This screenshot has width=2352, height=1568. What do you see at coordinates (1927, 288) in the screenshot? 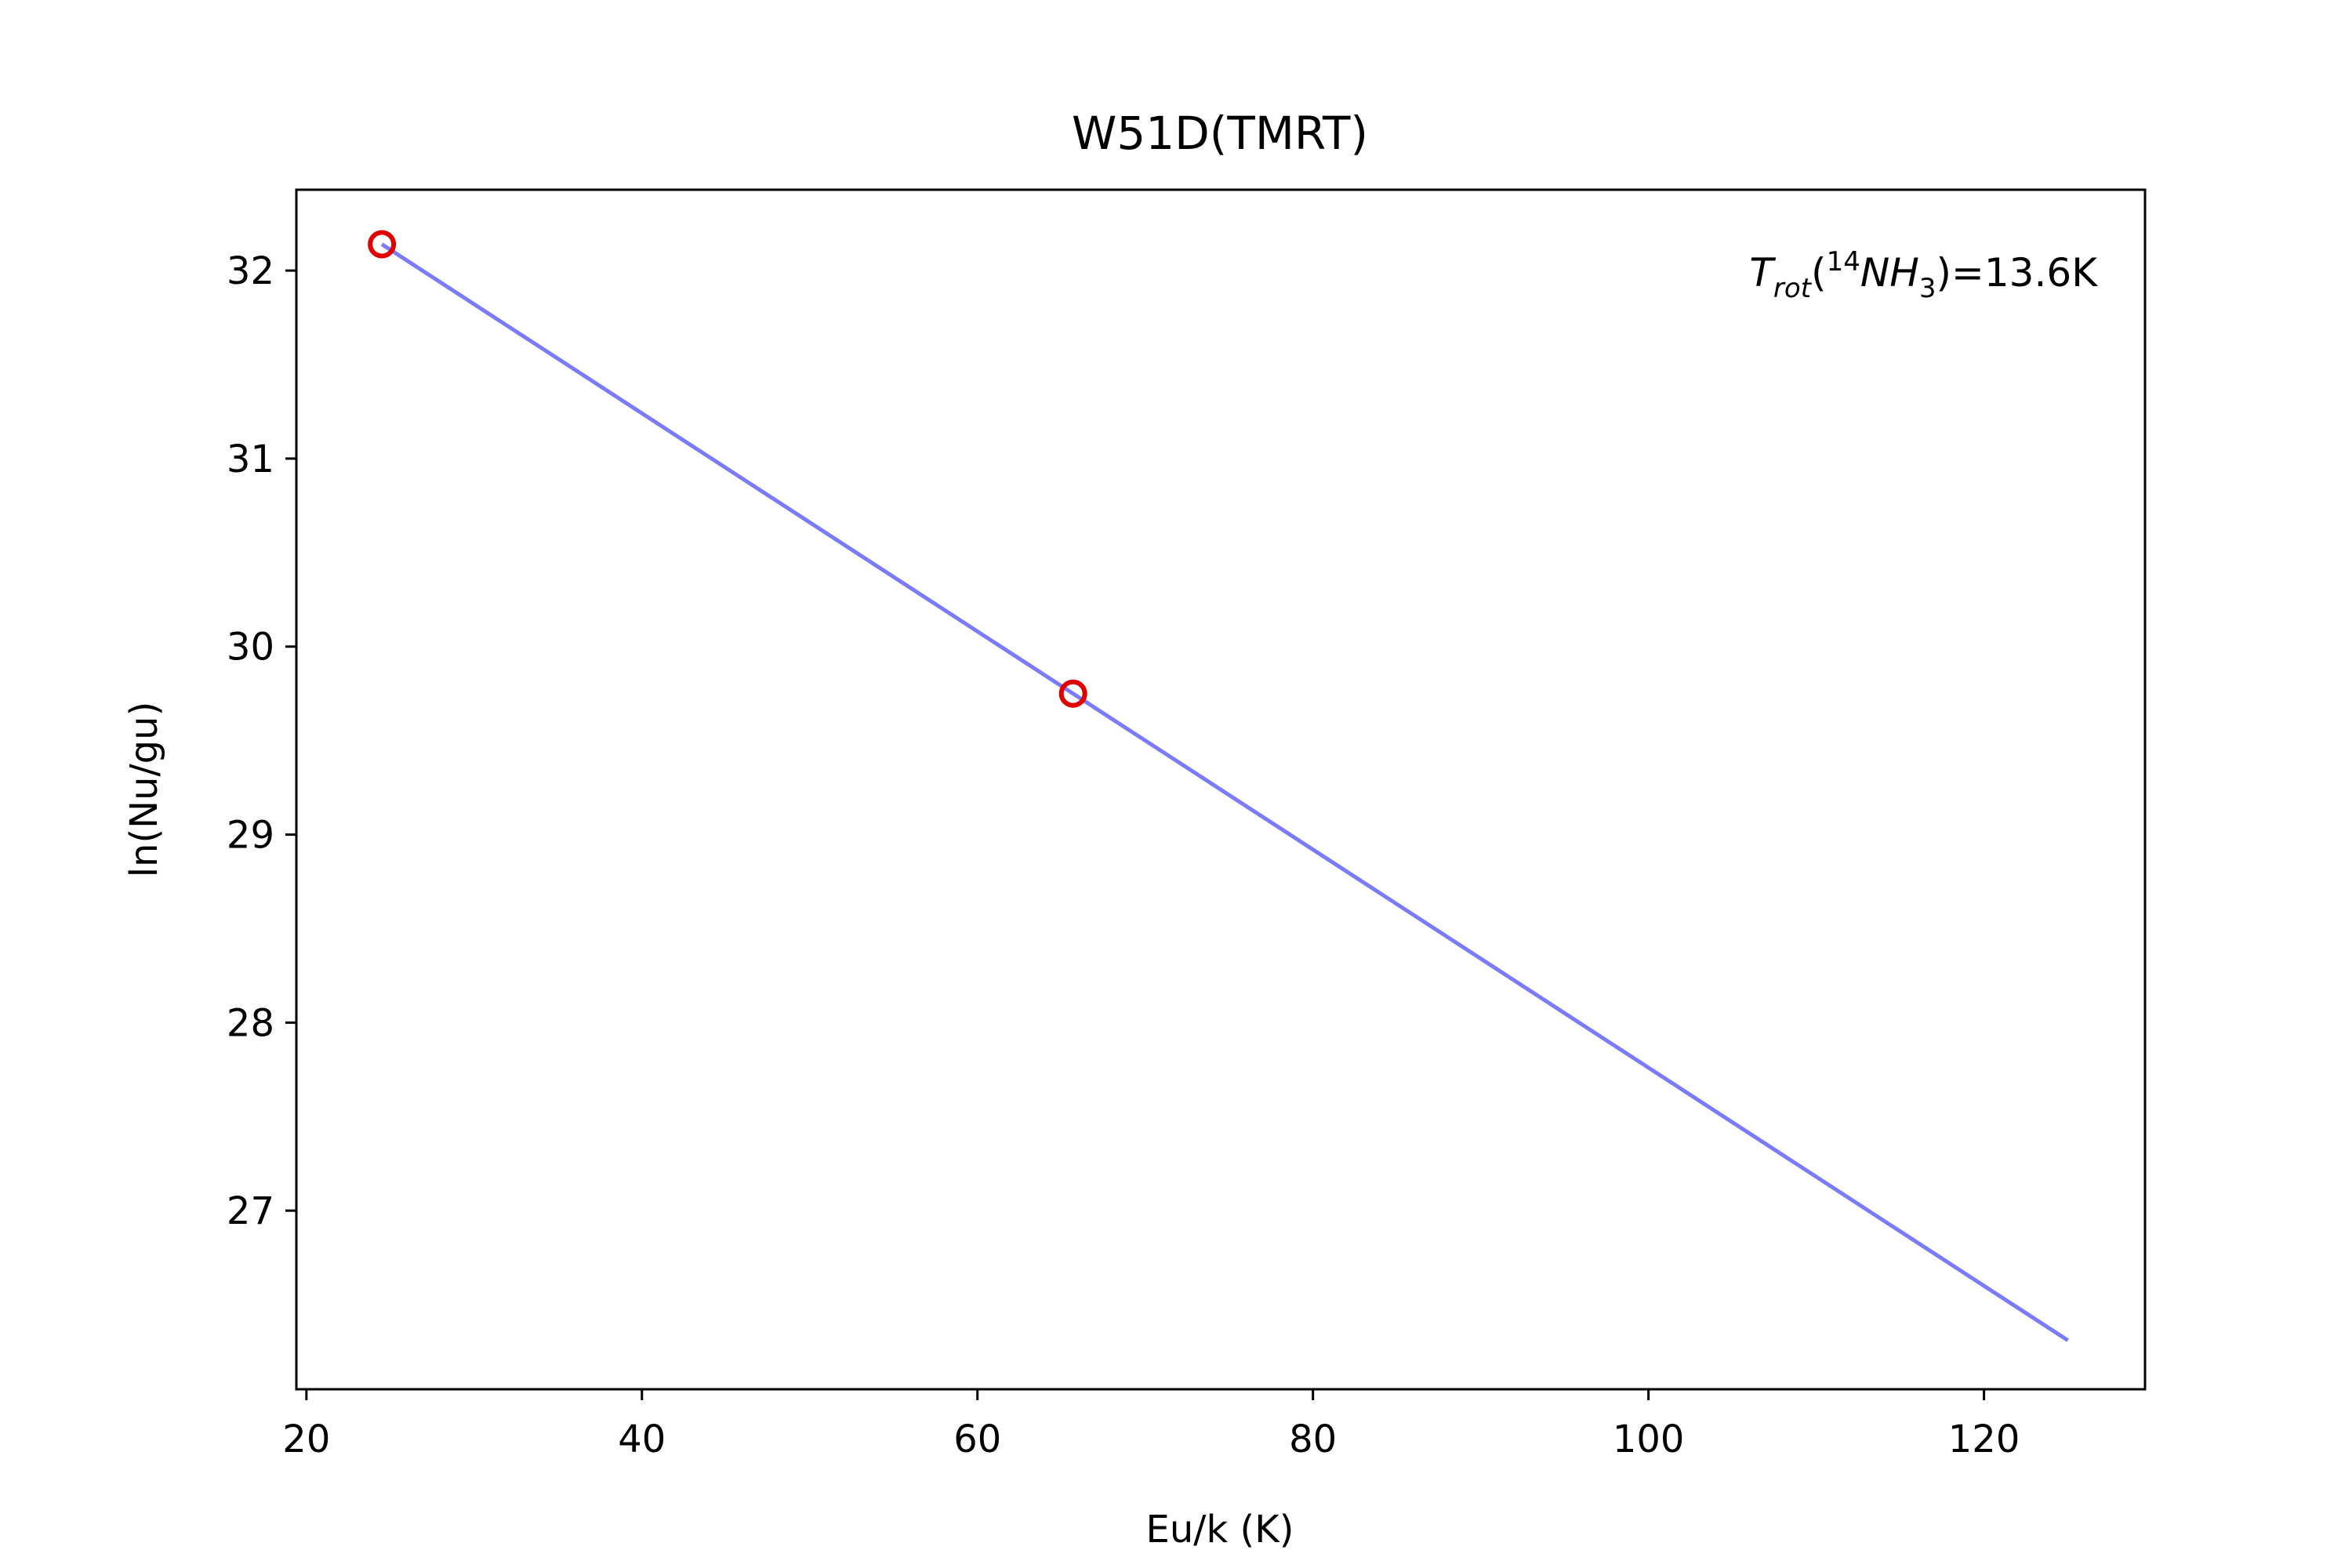
I see `annotation-3-subscript: 3` at bounding box center [1927, 288].